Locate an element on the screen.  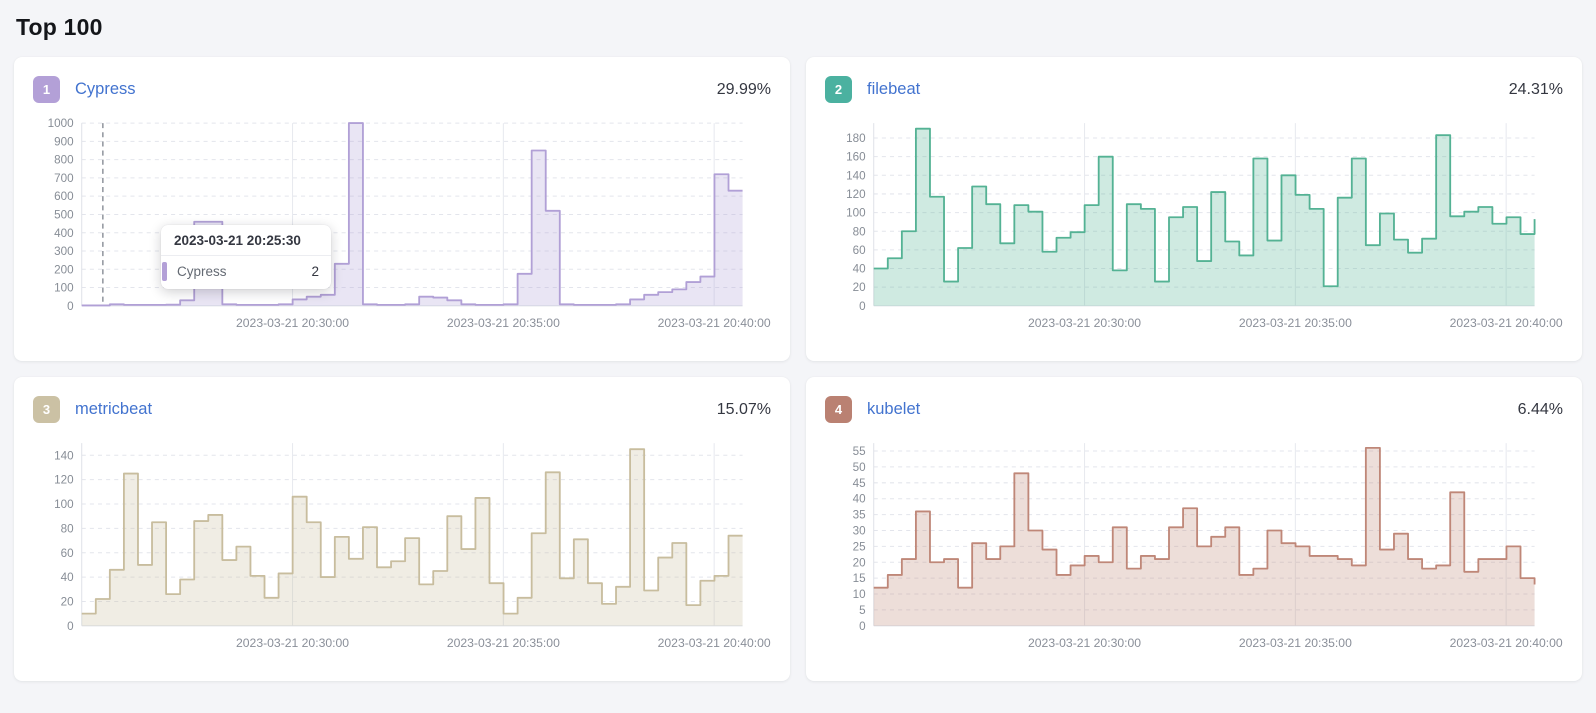
svg-text: 160 is located at coordinates (856, 157).